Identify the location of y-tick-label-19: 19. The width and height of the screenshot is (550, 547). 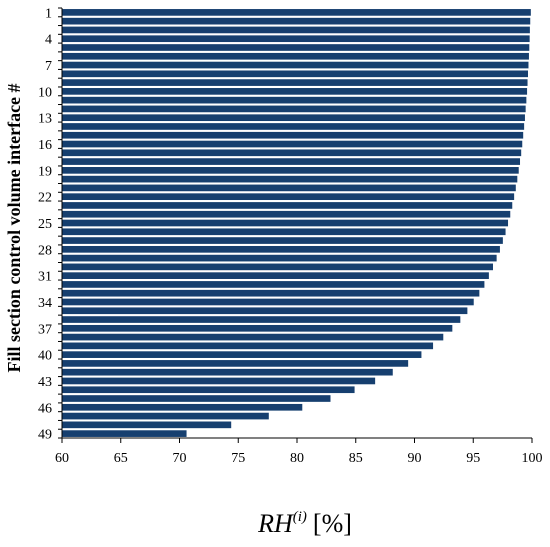
(45, 171).